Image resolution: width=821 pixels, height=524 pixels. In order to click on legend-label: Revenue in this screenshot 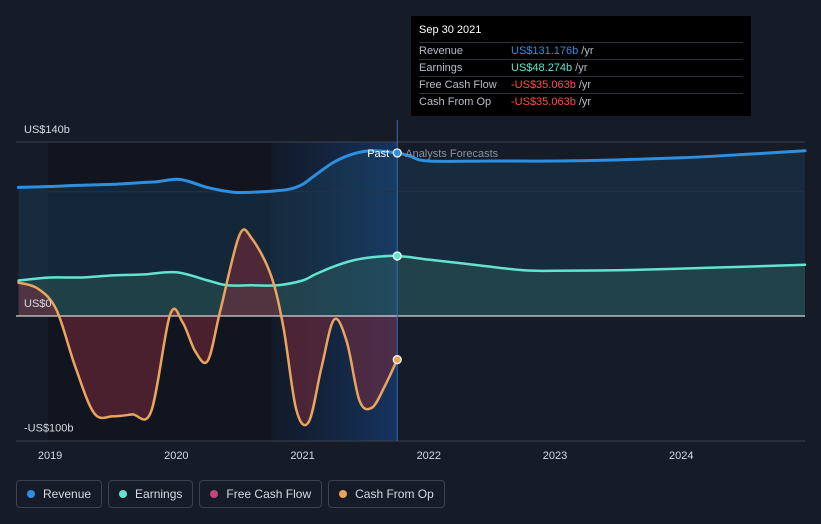, I will do `click(67, 494)`.